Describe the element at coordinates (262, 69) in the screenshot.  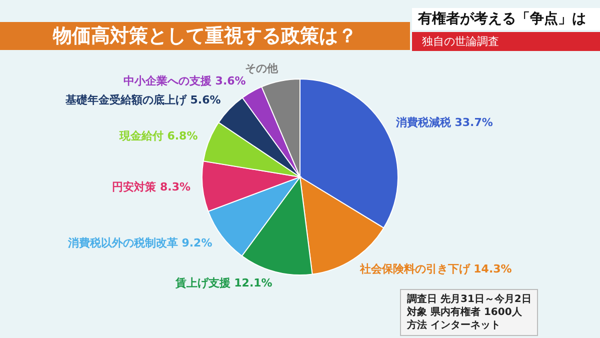
I see `slice-label: その他` at that location.